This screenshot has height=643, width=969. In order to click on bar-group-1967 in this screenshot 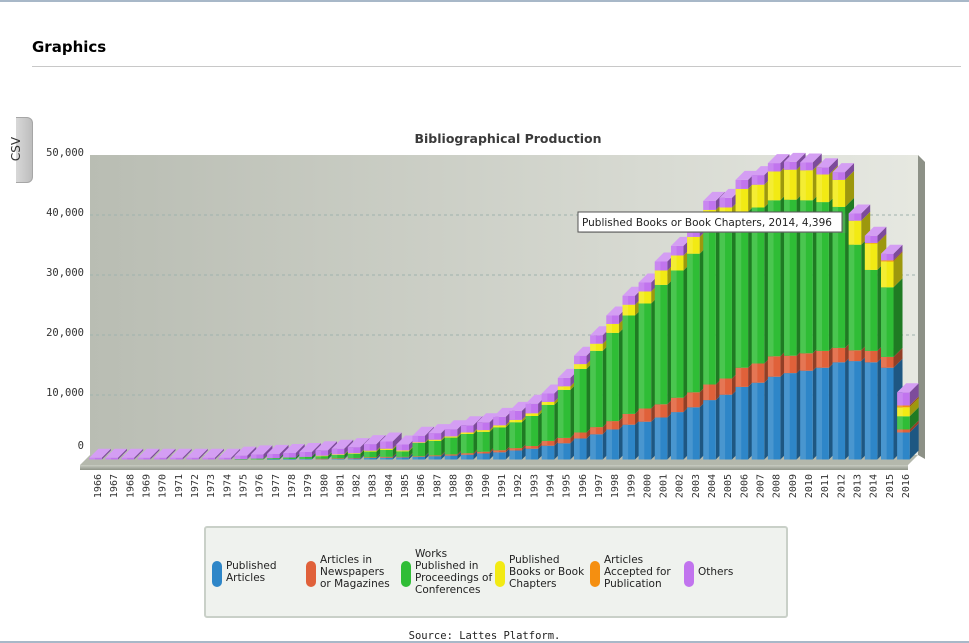, I will do `click(116, 454)`.